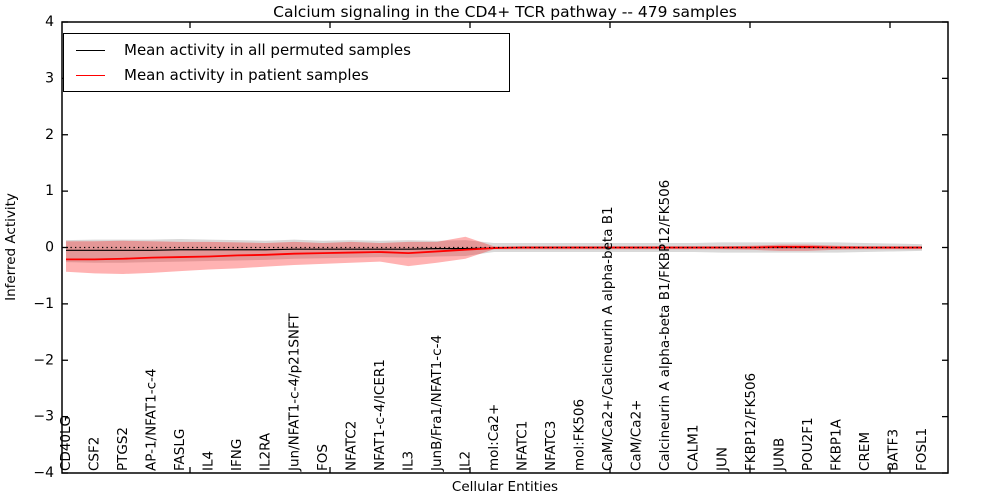 This screenshot has height=500, width=1000. What do you see at coordinates (180, 450) in the screenshot?
I see `x-tick-label: FASLG` at bounding box center [180, 450].